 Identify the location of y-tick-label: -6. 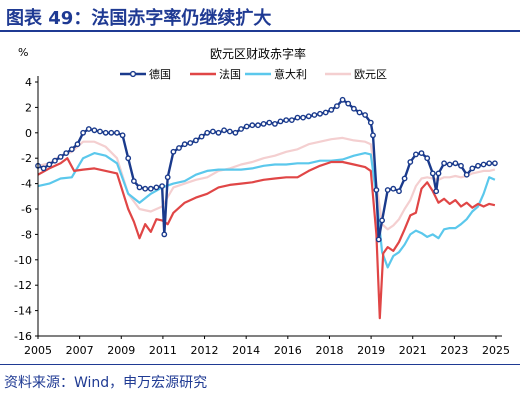
(26, 209).